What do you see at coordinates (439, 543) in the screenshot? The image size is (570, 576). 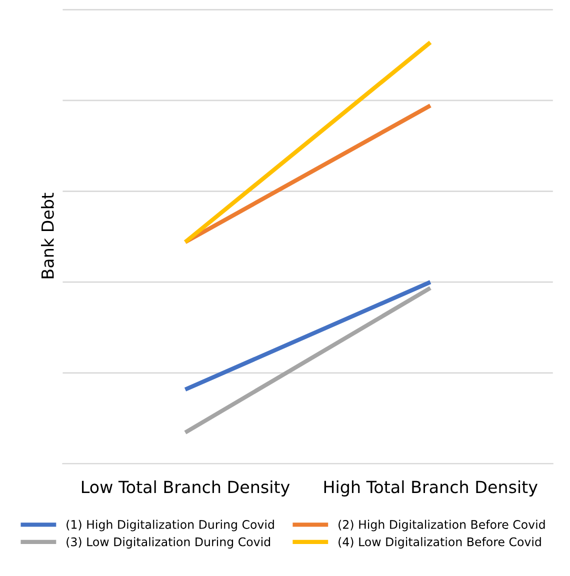 I see `legend-label: (4) Low Digitalization Before Covid` at bounding box center [439, 543].